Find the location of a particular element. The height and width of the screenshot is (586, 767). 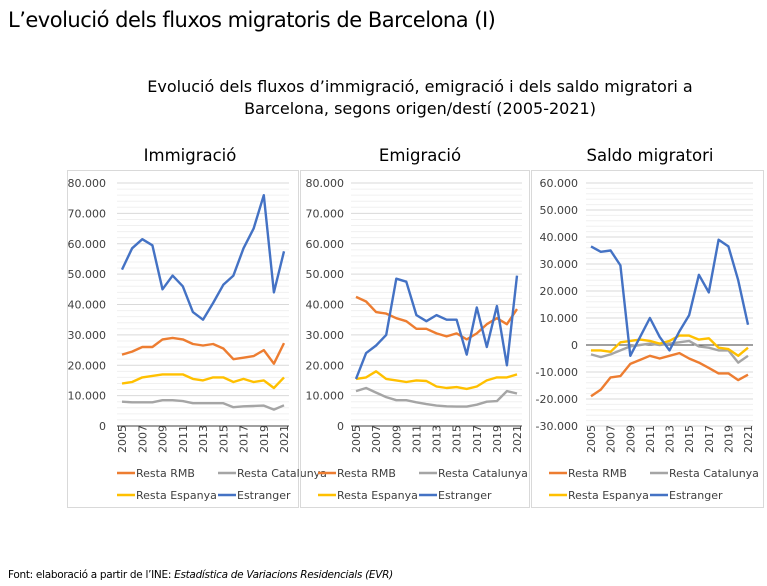

footer-prefix: Font: elaboració a partir de l’INE: is located at coordinates (91, 575).